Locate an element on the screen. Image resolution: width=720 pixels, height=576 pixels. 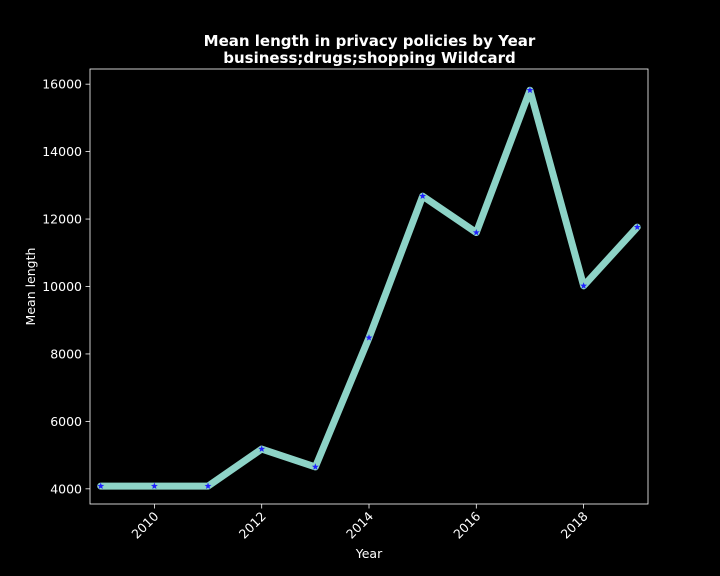
x-axis-label: Year is located at coordinates (369, 553).